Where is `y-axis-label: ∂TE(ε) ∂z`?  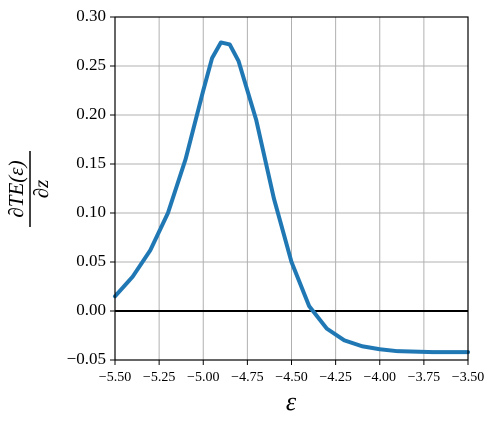 y-axis-label: ∂TE(ε) ∂z is located at coordinates (28, 189).